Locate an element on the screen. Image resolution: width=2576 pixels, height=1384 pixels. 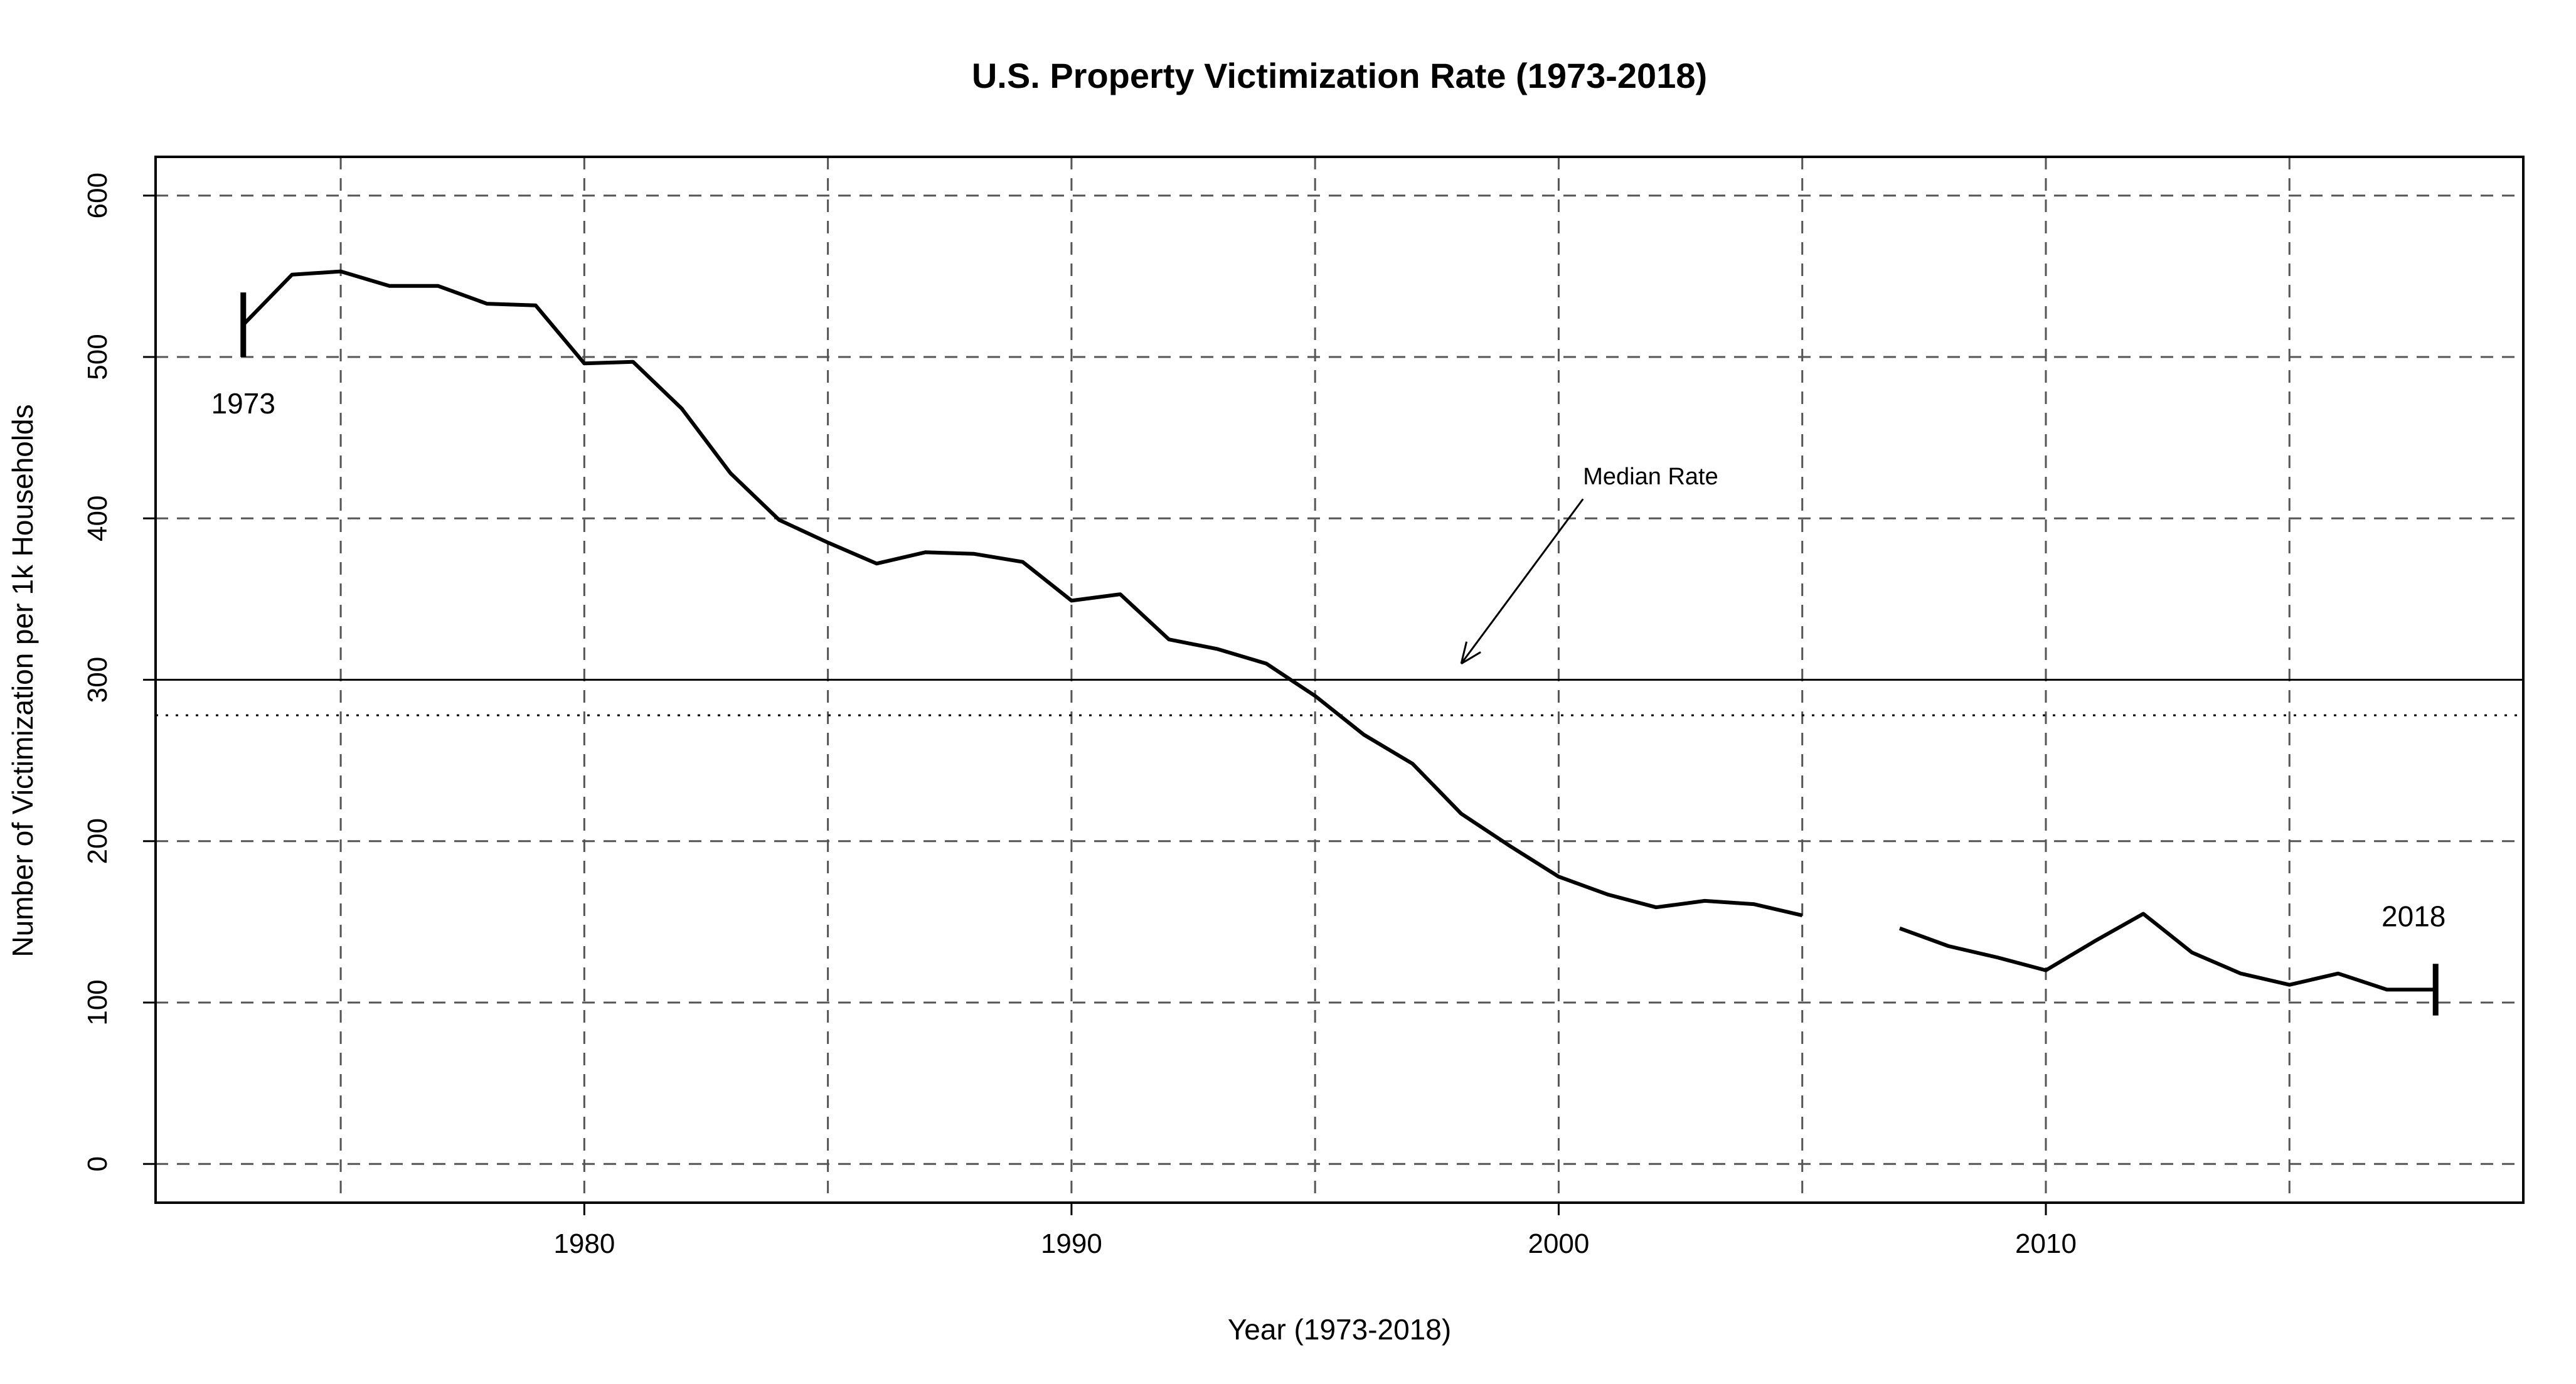
y-tick-label: 400 is located at coordinates (98, 518).